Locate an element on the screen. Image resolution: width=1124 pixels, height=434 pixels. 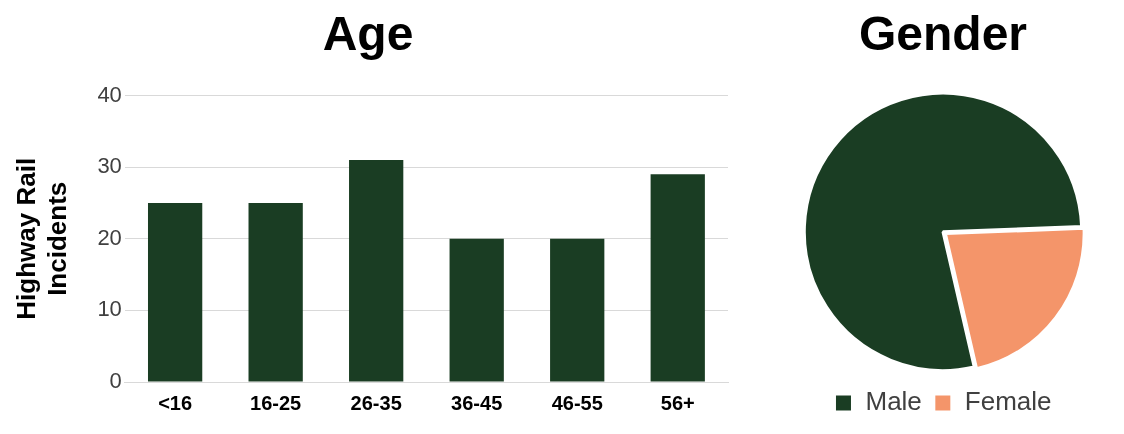
x-tick-label: 16-25 is located at coordinates (276, 402).